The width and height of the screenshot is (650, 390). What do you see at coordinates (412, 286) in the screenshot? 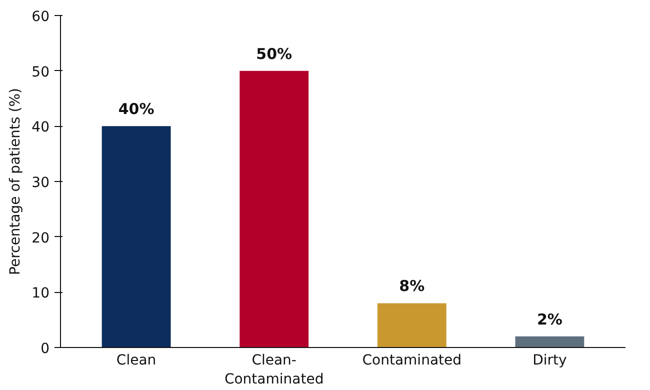
I see `data-label: 8%` at bounding box center [412, 286].